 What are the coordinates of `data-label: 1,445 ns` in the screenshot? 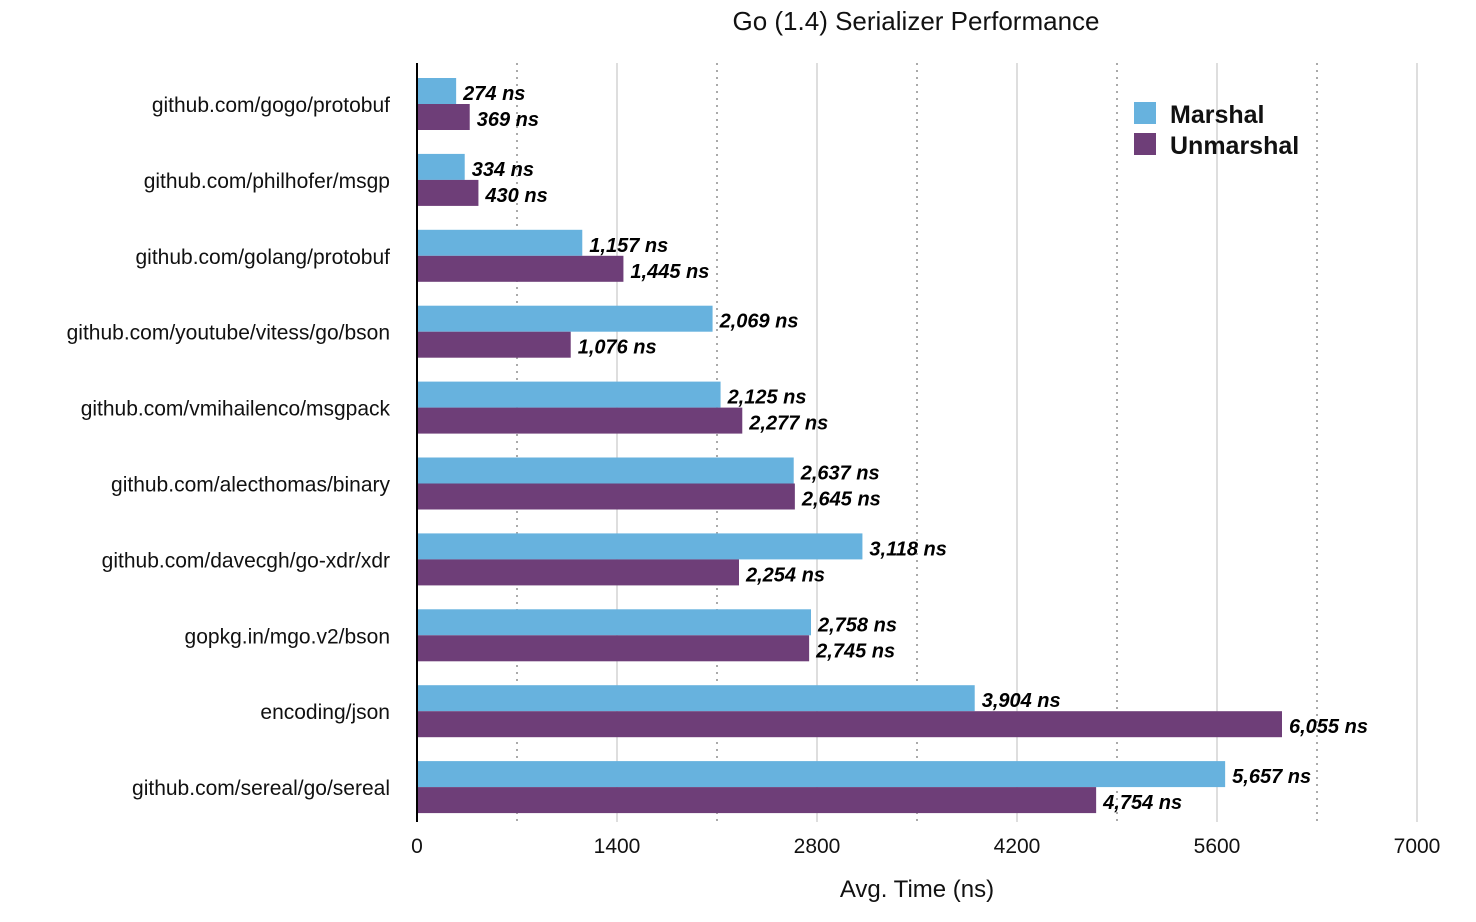 It's located at (669, 272).